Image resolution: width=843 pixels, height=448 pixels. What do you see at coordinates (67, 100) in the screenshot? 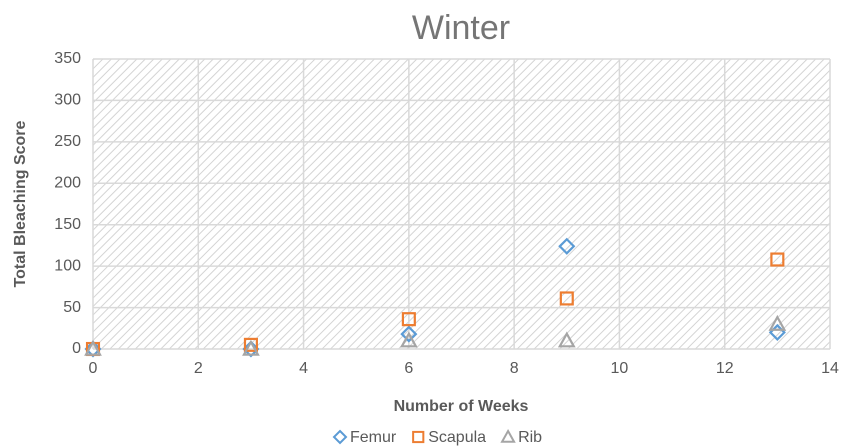
I see `y-tick-label: 300` at bounding box center [67, 100].